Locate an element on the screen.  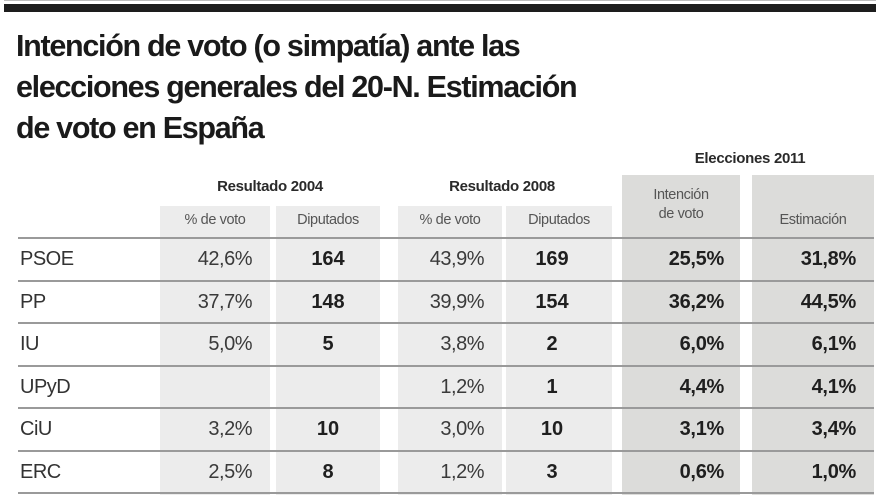
group-header-elecciones-2011: Elecciones 2011 is located at coordinates (750, 158).